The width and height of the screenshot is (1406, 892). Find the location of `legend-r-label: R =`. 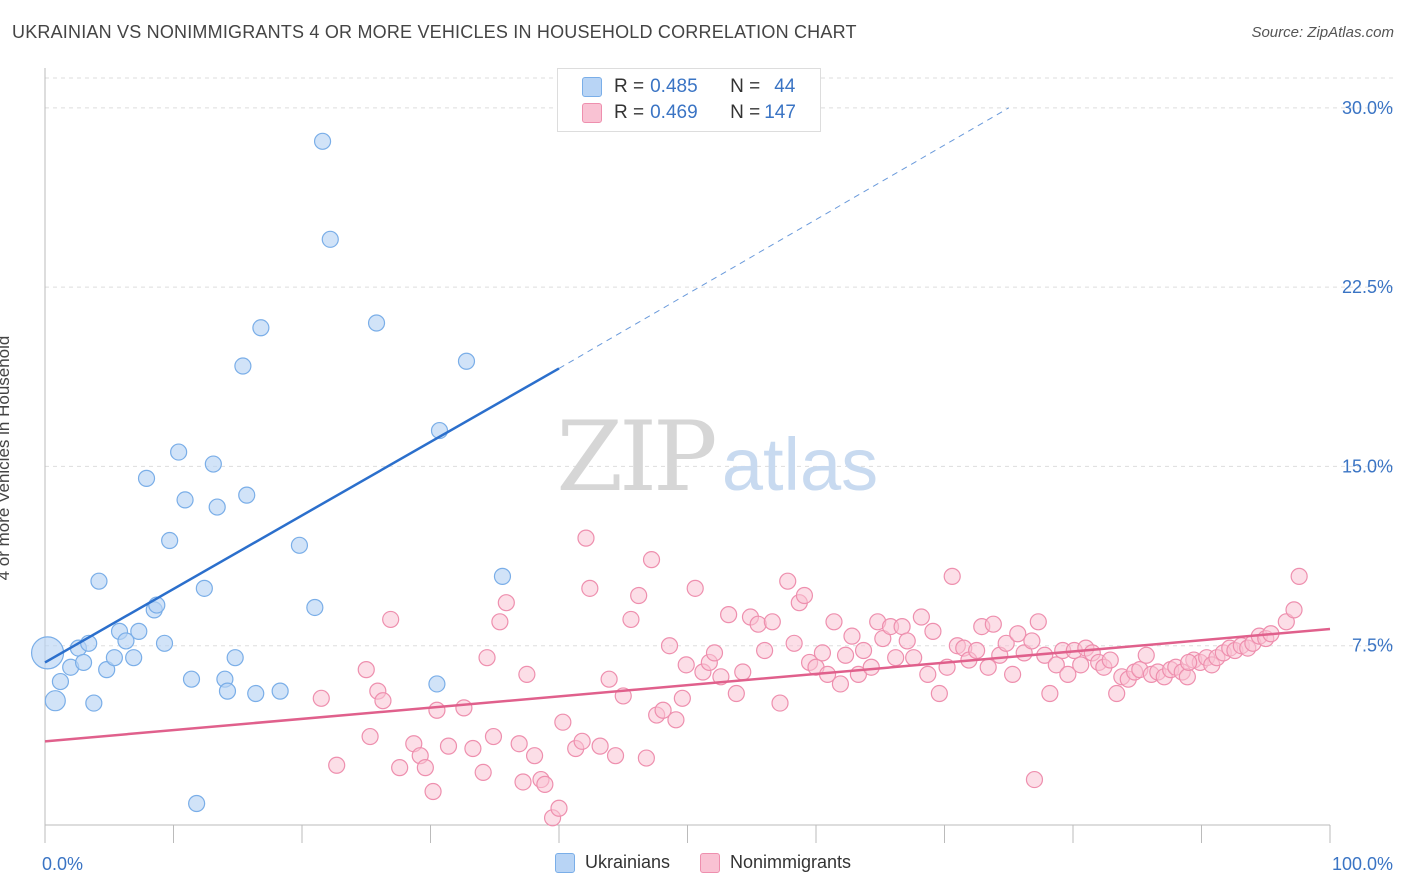

legend-r-label: R = is located at coordinates (629, 112).